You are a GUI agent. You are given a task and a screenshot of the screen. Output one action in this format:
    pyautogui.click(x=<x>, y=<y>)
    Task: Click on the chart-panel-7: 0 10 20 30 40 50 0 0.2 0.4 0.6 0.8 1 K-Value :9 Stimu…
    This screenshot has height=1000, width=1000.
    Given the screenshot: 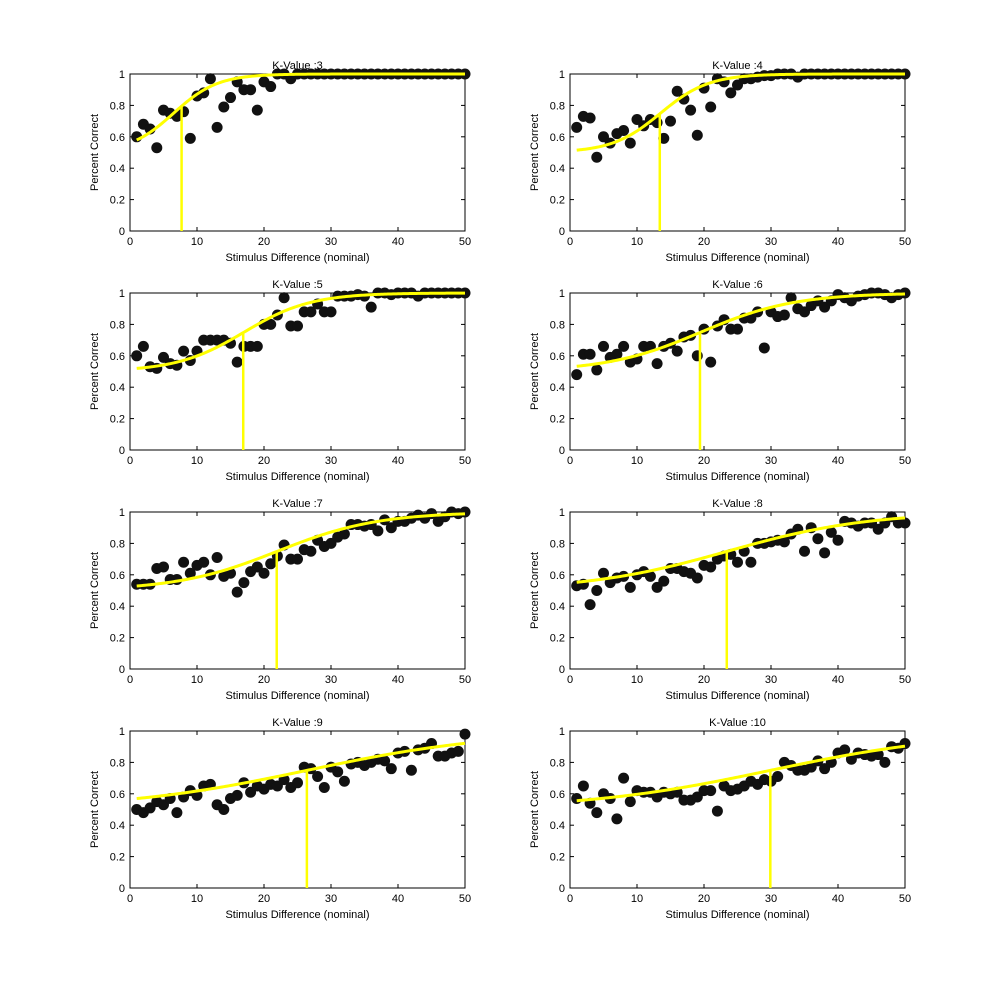 What is the action you would take?
    pyautogui.click(x=280, y=819)
    